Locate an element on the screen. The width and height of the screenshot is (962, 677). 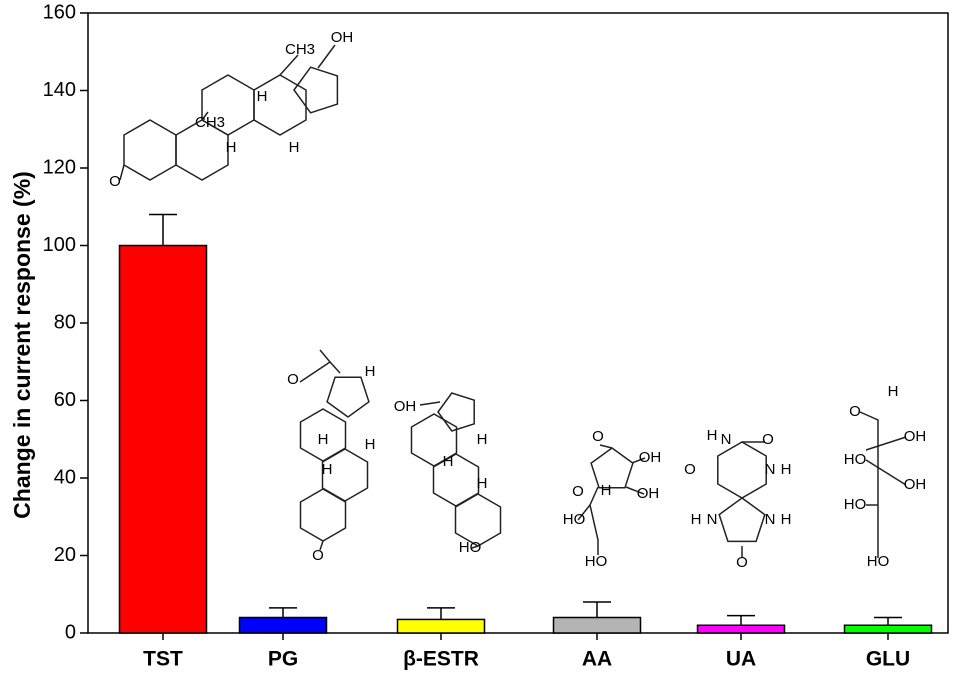
x-tick-label: GLU is located at coordinates (888, 659).